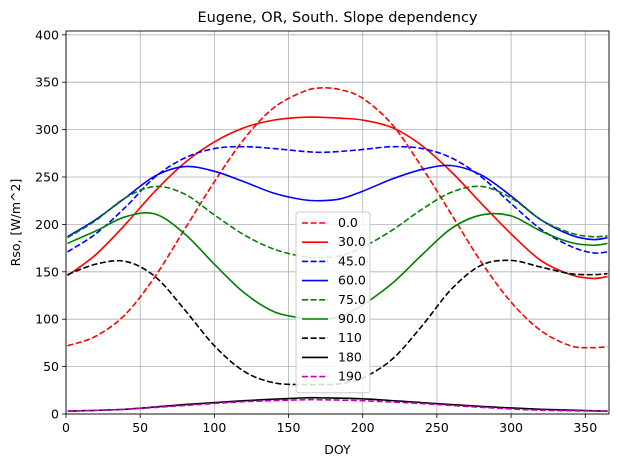  I want to click on legend-label: 110, so click(350, 337).